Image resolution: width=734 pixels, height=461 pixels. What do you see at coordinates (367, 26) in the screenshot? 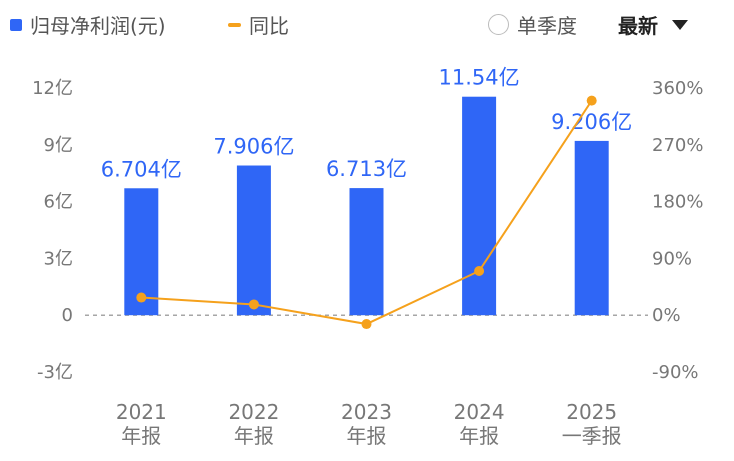
I see `legend: 归母净利润(元) 同比 单季度 最新` at bounding box center [367, 26].